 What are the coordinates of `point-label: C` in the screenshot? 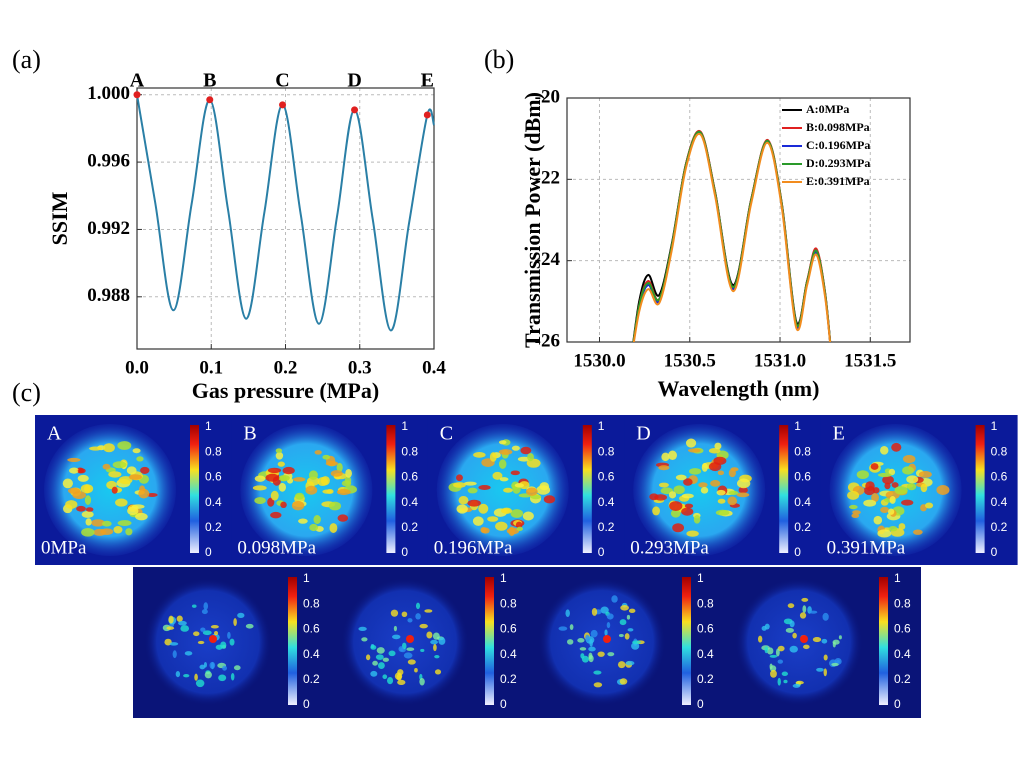 It's located at (282, 81).